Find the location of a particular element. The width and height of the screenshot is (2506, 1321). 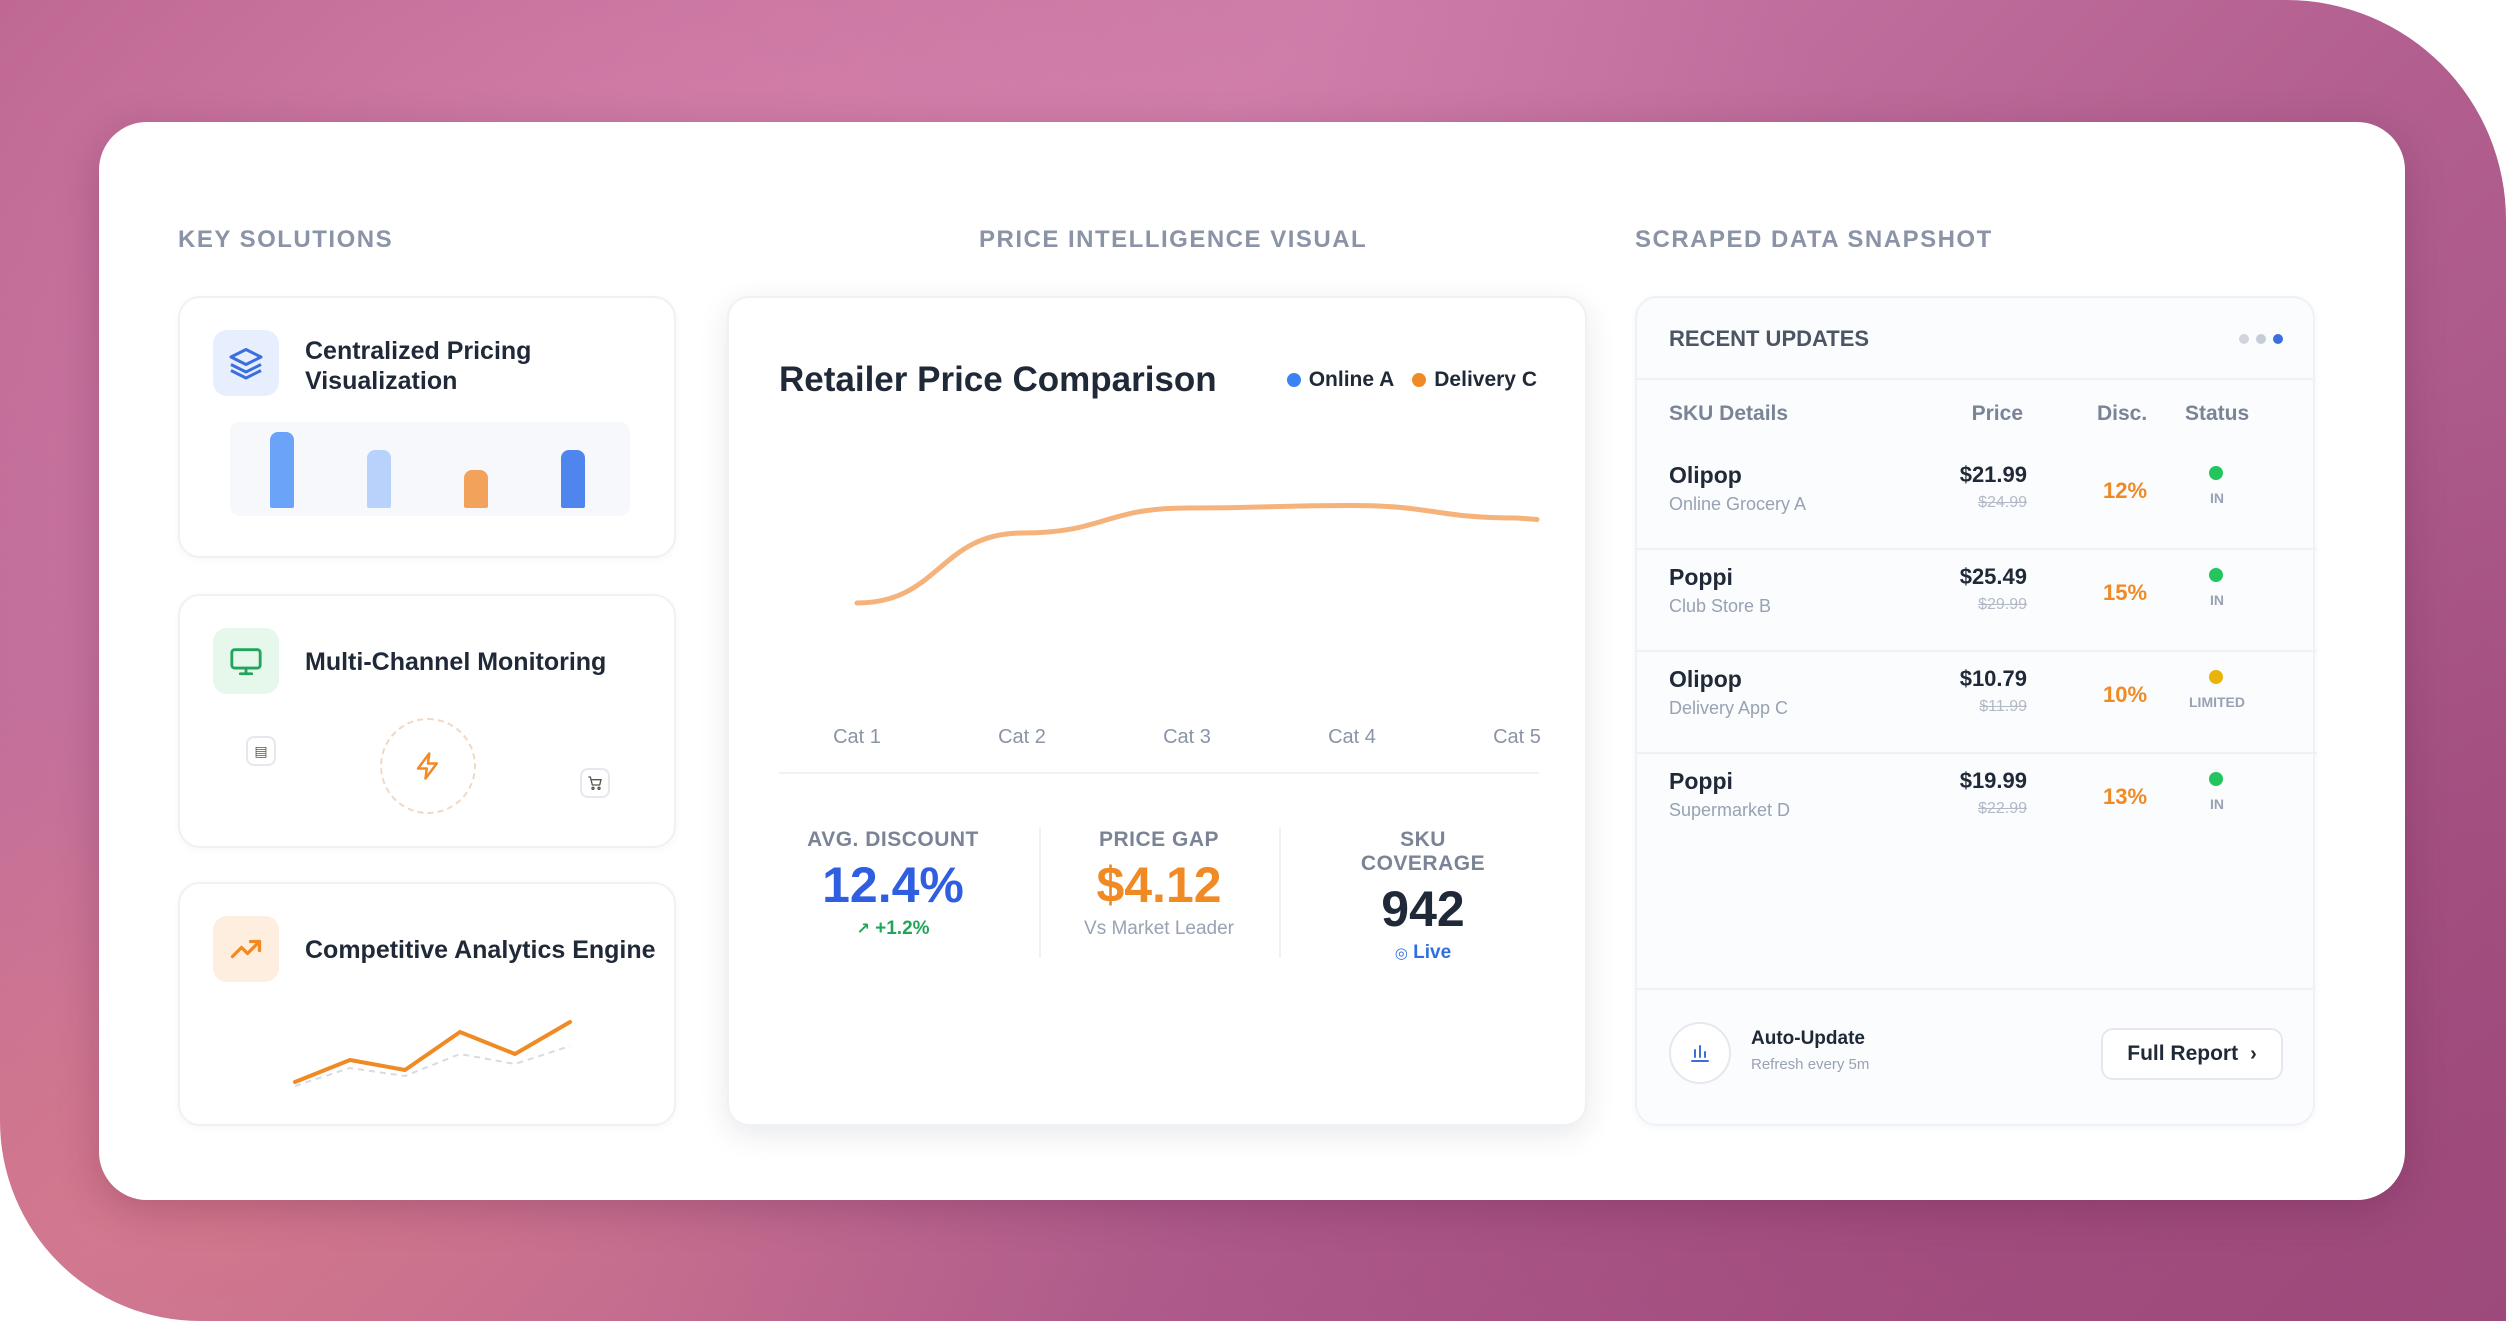

section-label-key-solutions: KEY SOLUTIONS is located at coordinates (286, 239).